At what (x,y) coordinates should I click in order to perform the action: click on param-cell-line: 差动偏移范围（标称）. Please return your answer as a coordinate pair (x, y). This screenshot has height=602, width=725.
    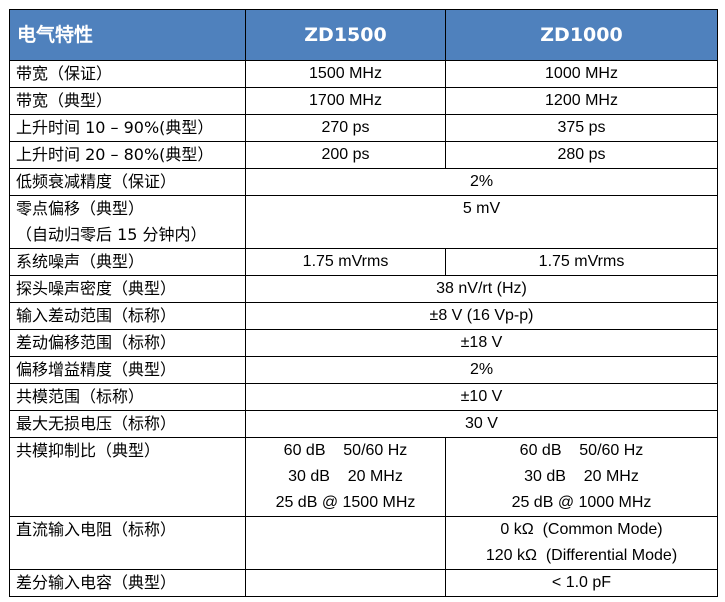
    Looking at the image, I should click on (96, 342).